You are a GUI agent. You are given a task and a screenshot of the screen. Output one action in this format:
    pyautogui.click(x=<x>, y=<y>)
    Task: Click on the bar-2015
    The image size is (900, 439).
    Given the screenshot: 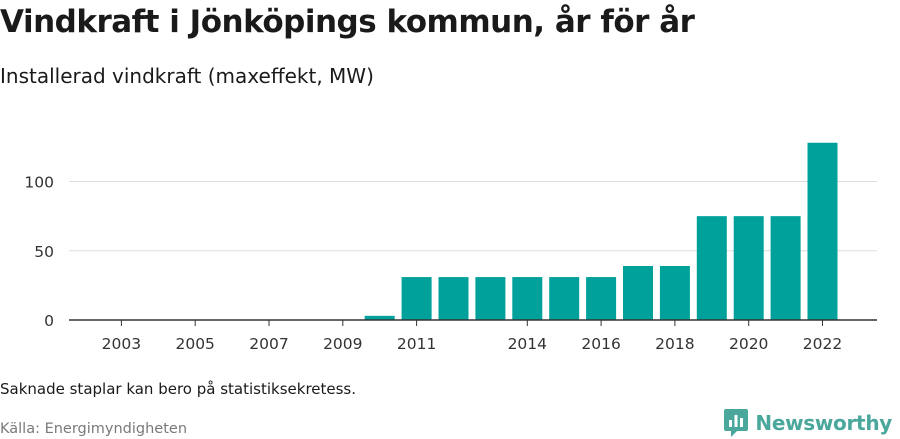 What is the action you would take?
    pyautogui.click(x=564, y=298)
    